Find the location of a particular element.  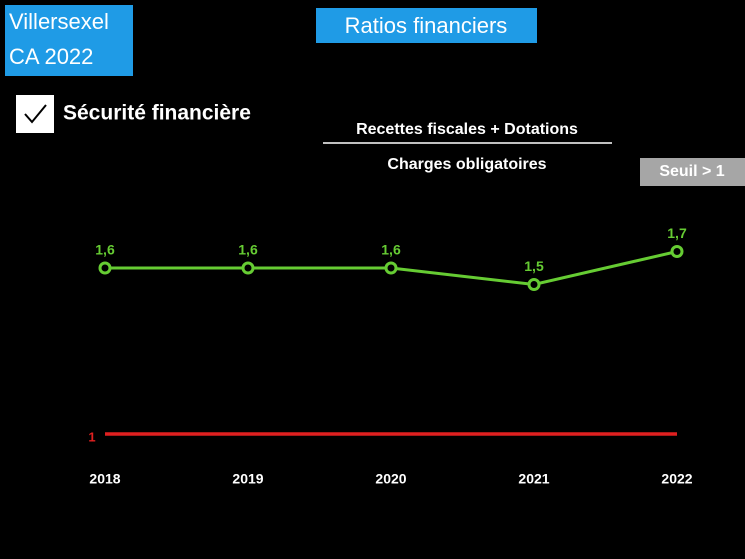

numerator: Recettes fiscales + Dotations is located at coordinates (467, 129).